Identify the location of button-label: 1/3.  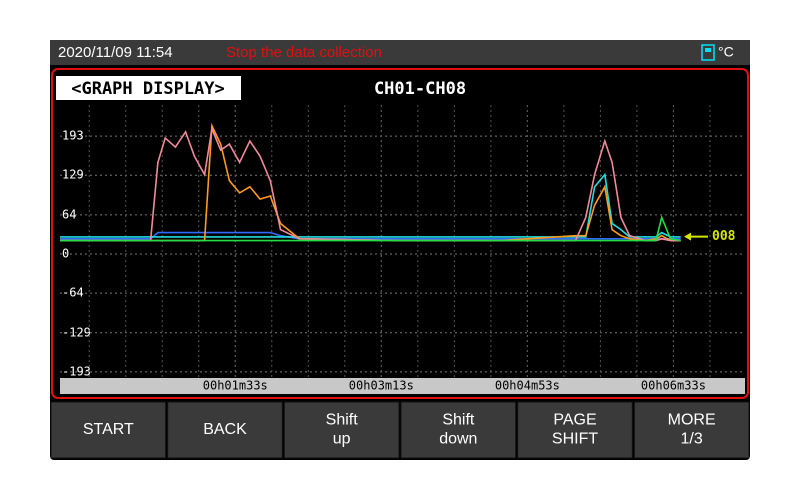
(692, 439).